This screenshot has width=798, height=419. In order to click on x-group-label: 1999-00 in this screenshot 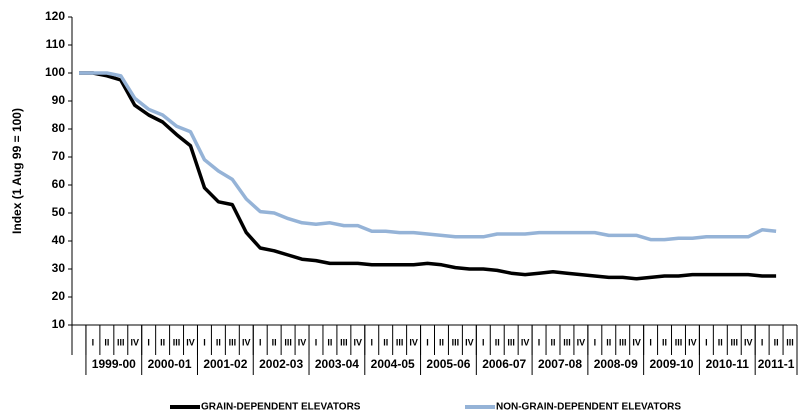, I will do `click(114, 364)`.